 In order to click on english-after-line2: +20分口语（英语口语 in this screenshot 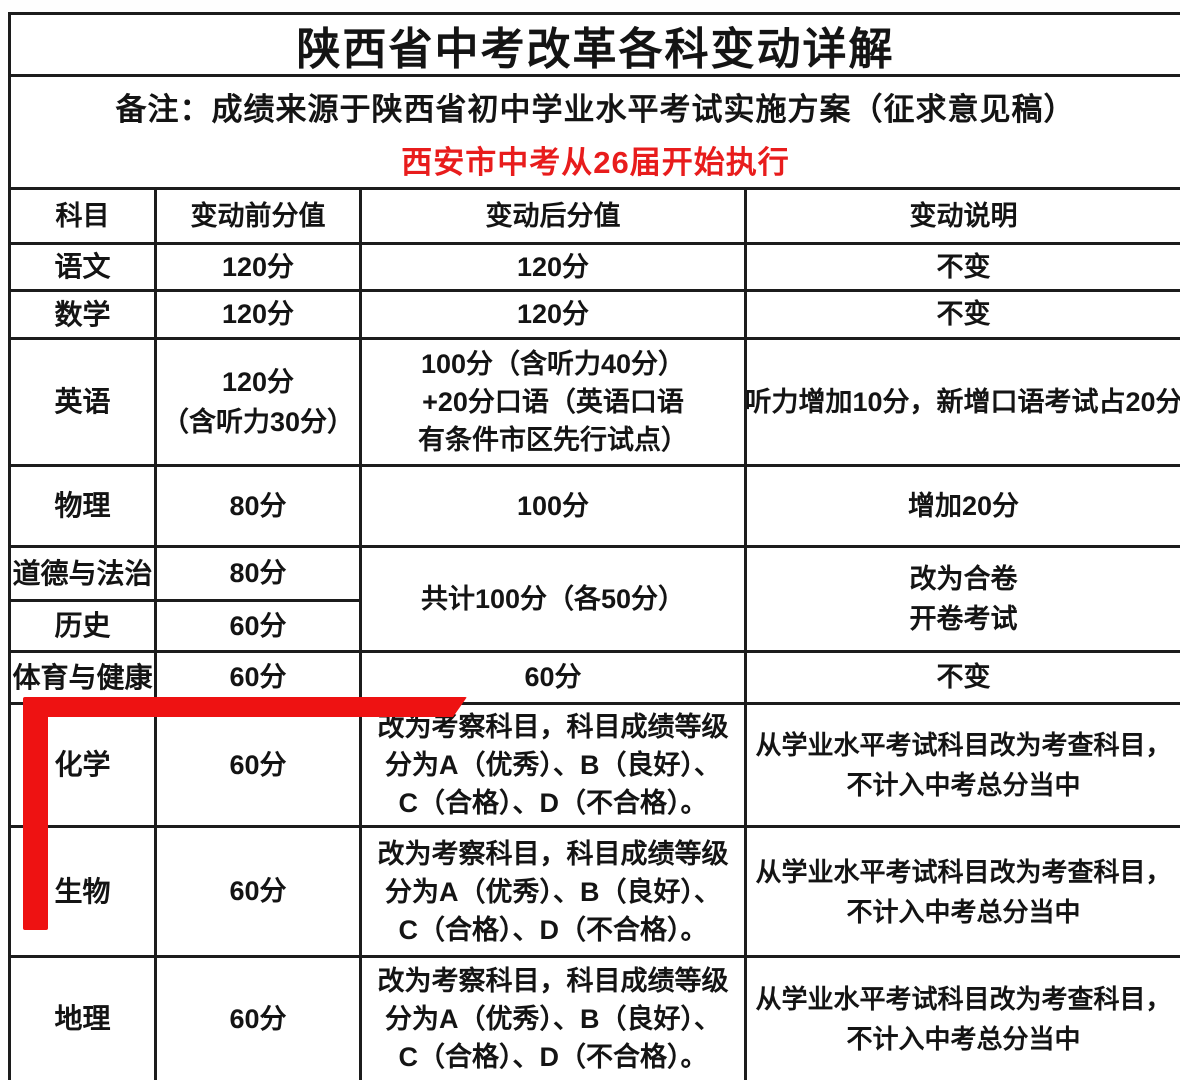, I will do `click(553, 402)`.